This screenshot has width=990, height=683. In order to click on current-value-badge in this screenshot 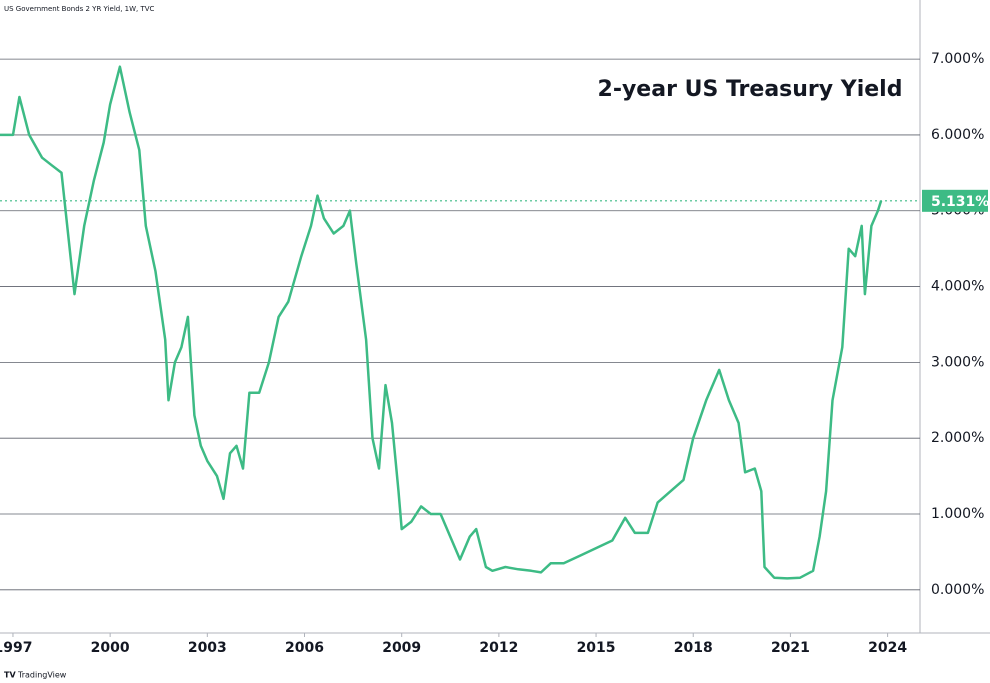, I will do `click(955, 200)`.